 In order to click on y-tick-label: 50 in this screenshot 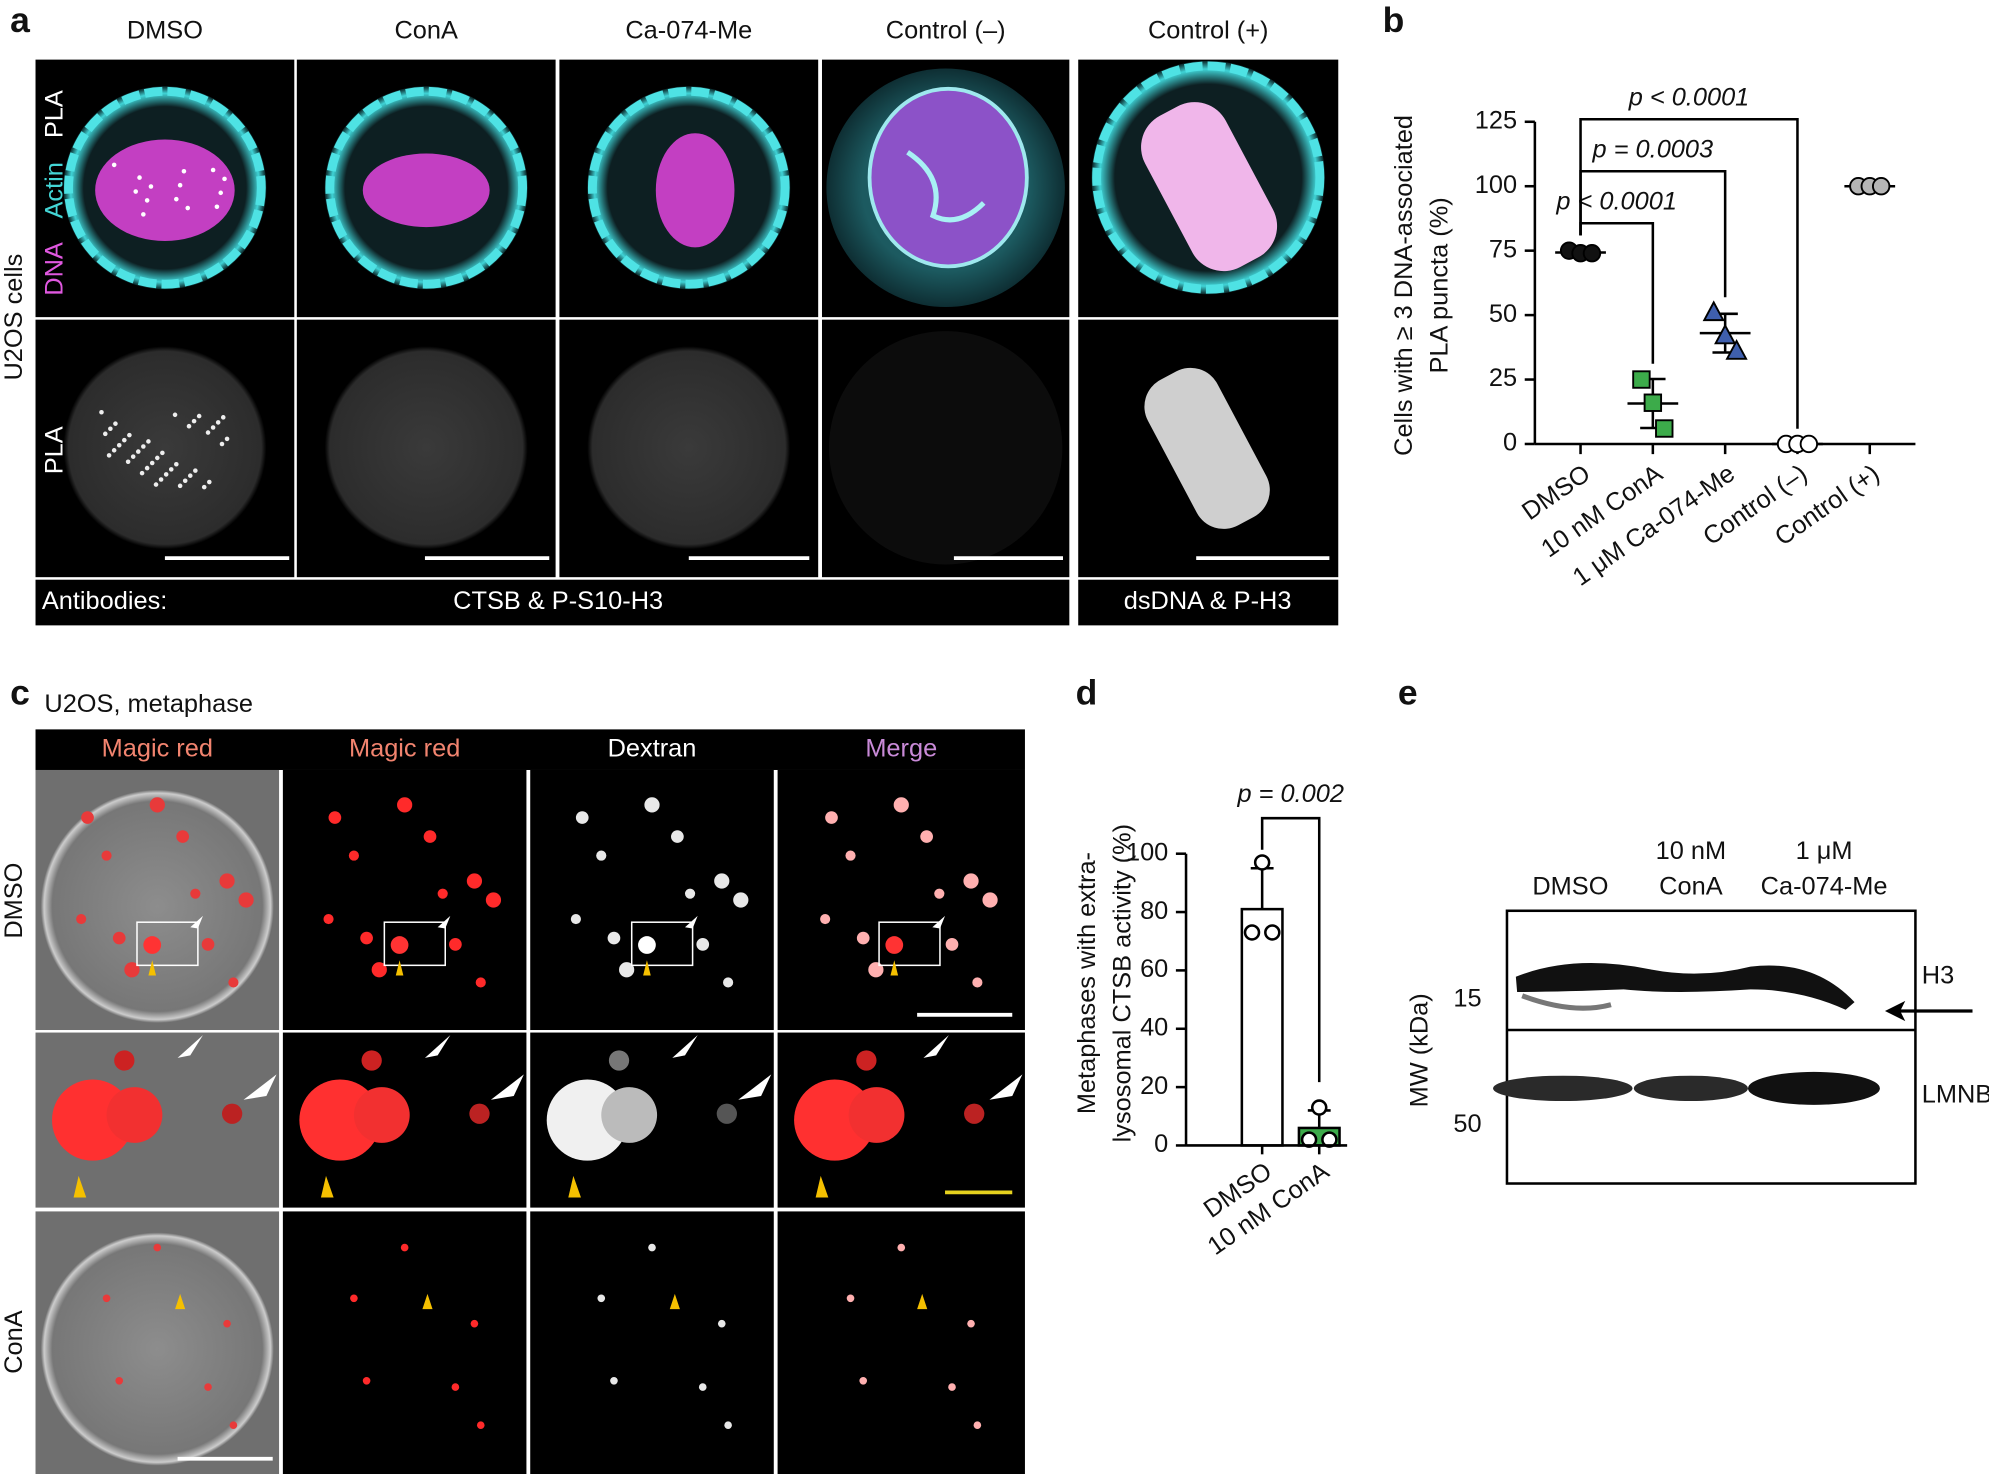, I will do `click(1503, 314)`.